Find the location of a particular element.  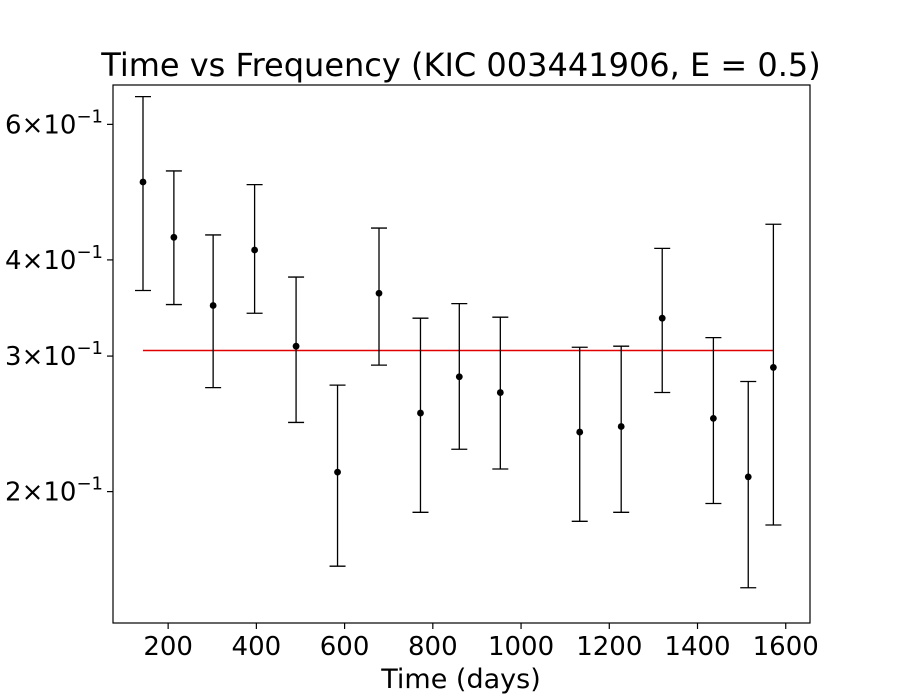

x-axis: 200 400 600 800 1000 1200 1400 1600 is located at coordinates (481, 642).